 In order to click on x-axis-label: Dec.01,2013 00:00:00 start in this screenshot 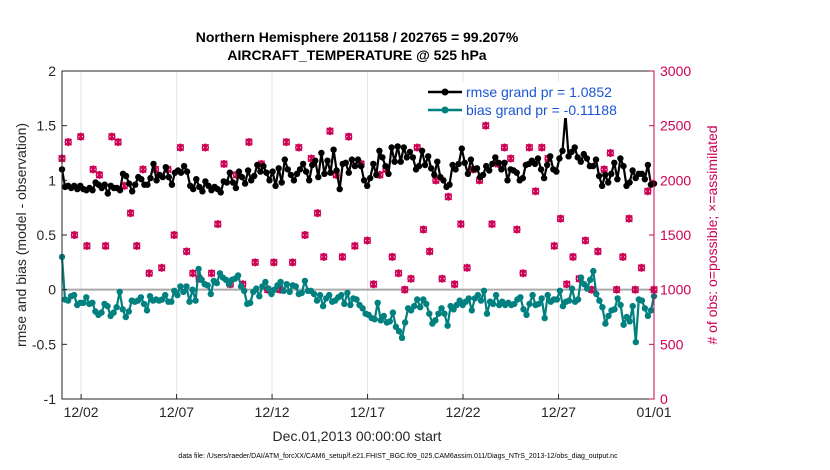, I will do `click(357, 436)`.